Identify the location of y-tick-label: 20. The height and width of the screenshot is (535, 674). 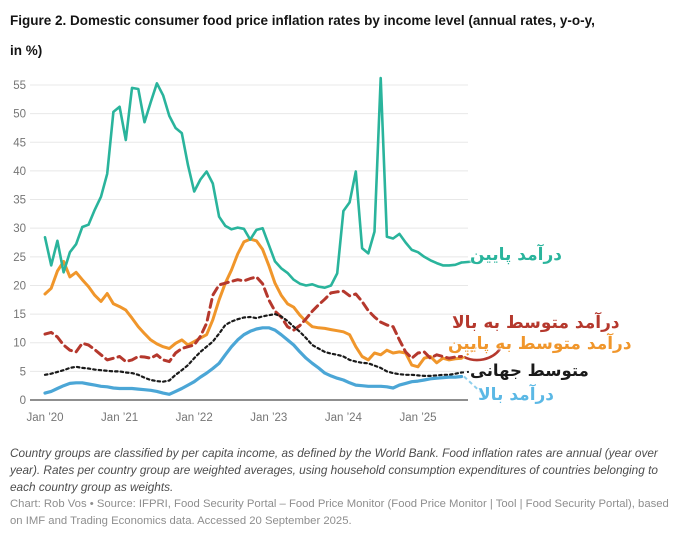
(19, 286).